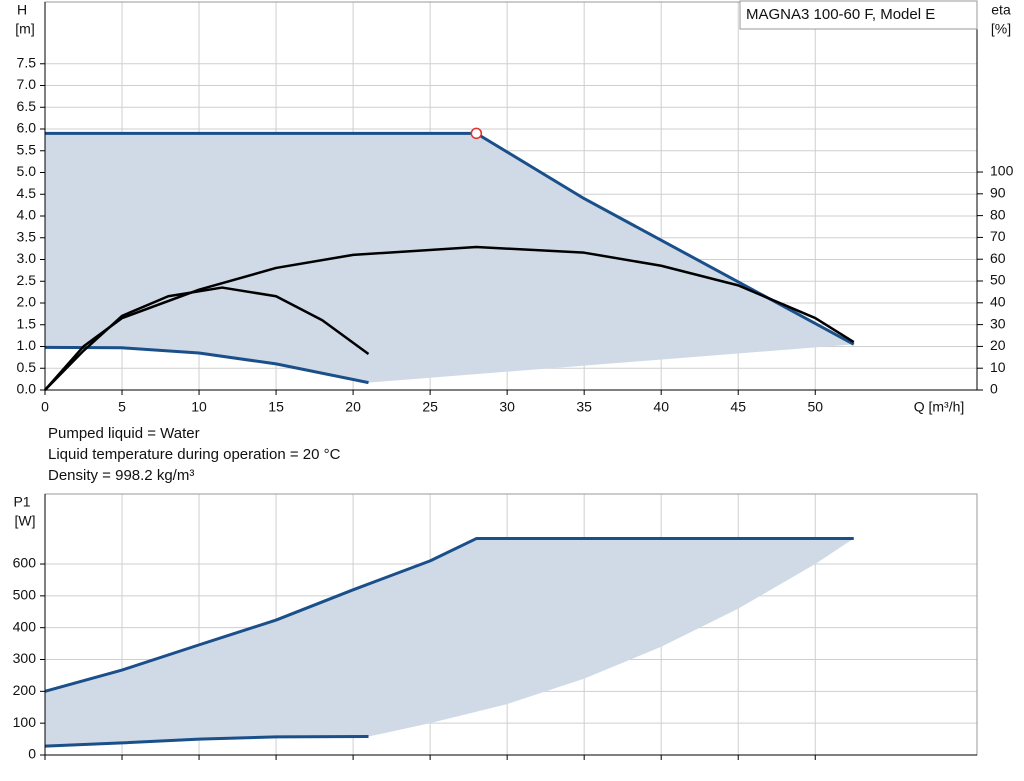  I want to click on y2-tick-label: 80, so click(998, 214).